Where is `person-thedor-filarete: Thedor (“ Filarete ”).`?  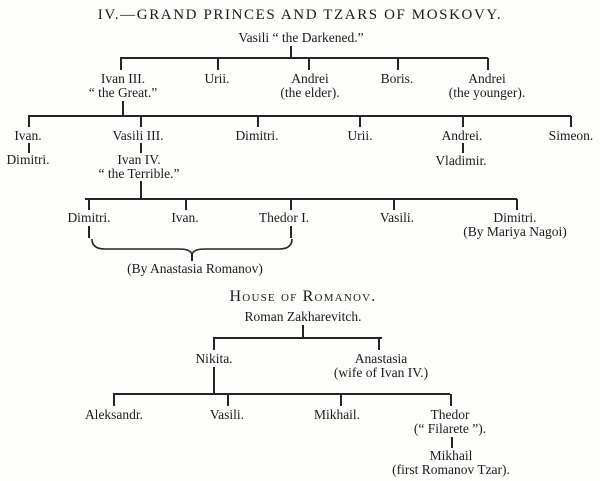
person-thedor-filarete: Thedor (“ Filarete ”). is located at coordinates (450, 421).